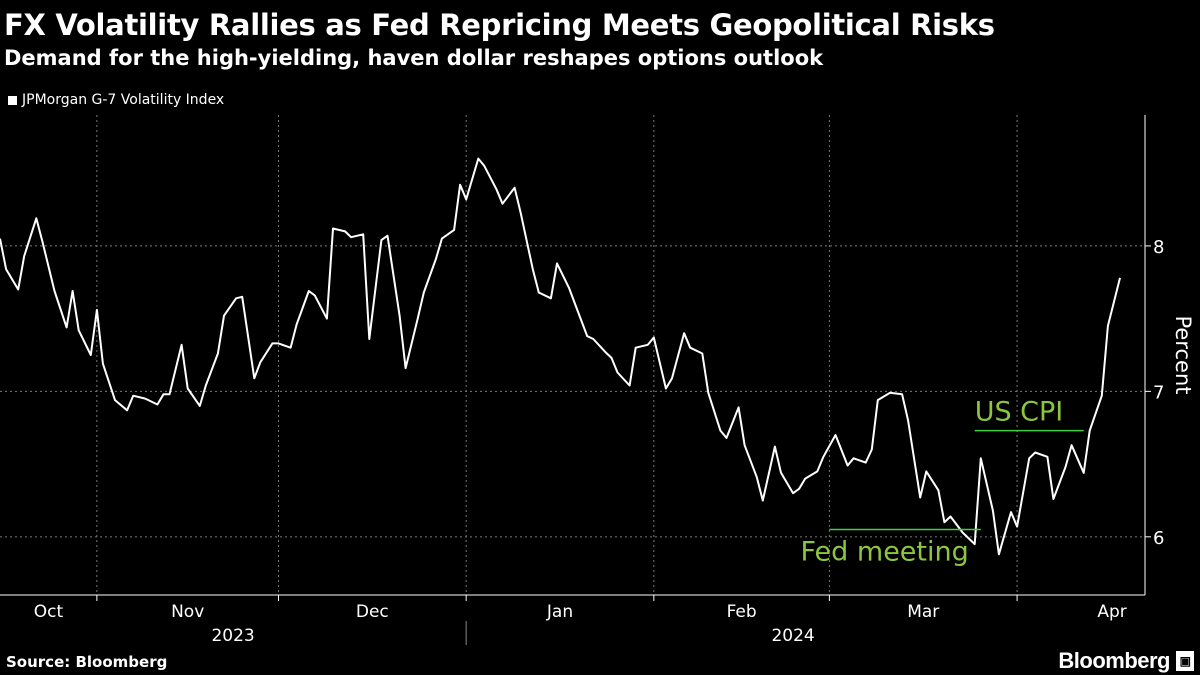  Describe the element at coordinates (123, 100) in the screenshot. I see `legend-label: JPMorgan G-7 Volatility Index` at that location.